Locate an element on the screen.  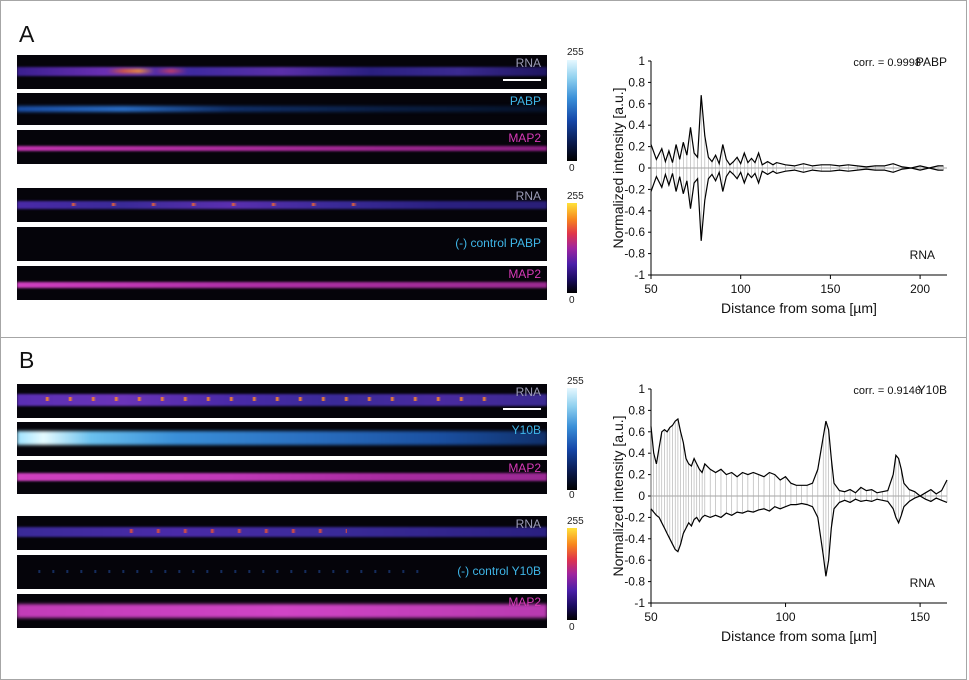
protein-strip: Y10B is located at coordinates (282, 439).